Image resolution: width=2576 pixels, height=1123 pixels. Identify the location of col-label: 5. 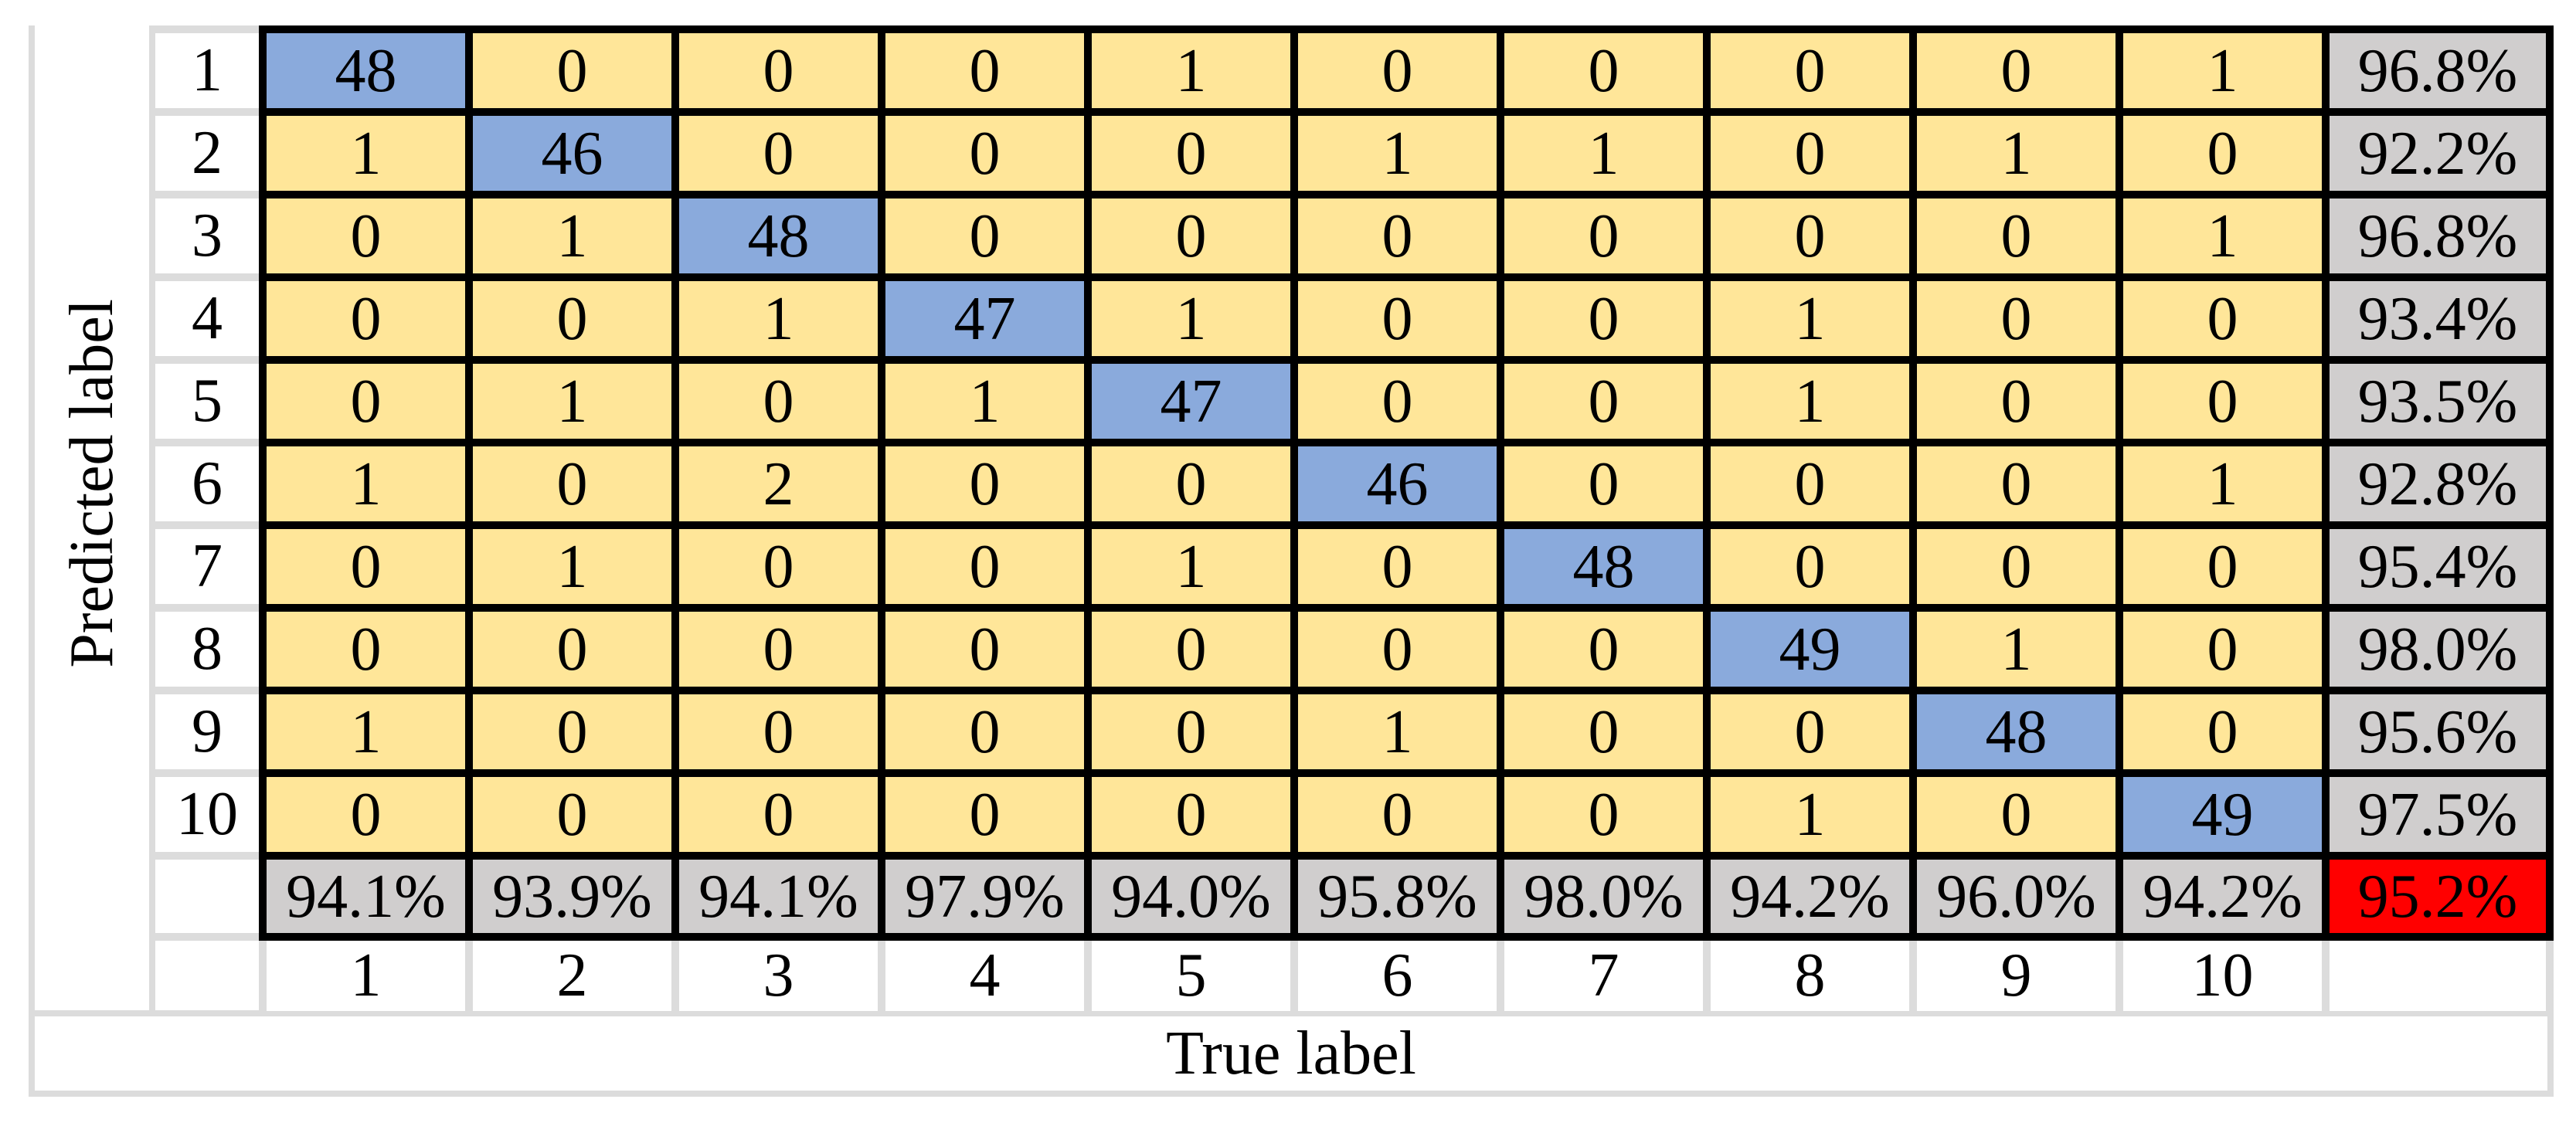
(1191, 976).